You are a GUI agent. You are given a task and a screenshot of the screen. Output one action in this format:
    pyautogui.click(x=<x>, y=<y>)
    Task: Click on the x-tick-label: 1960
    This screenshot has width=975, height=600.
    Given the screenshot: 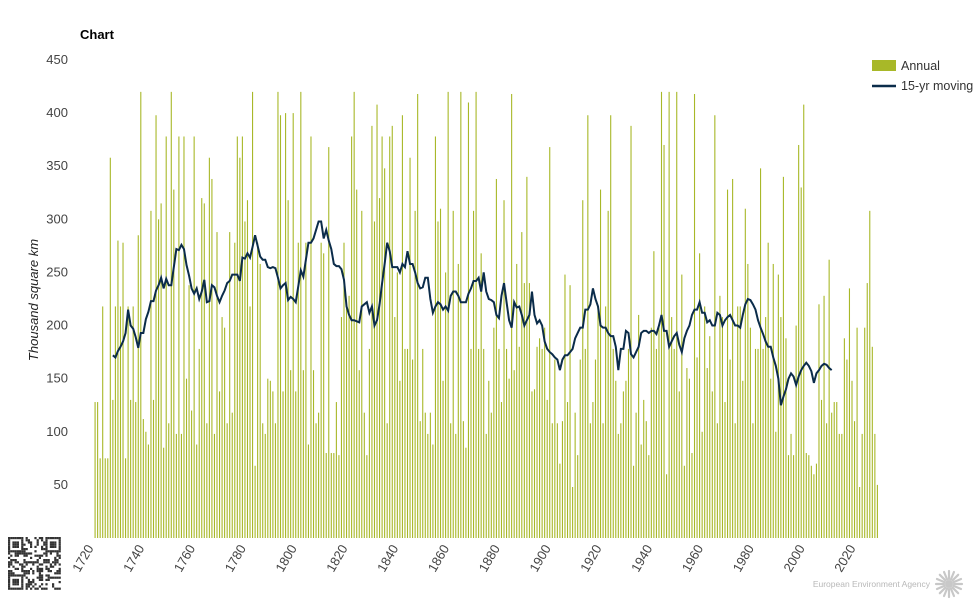 What is the action you would take?
    pyautogui.click(x=692, y=558)
    